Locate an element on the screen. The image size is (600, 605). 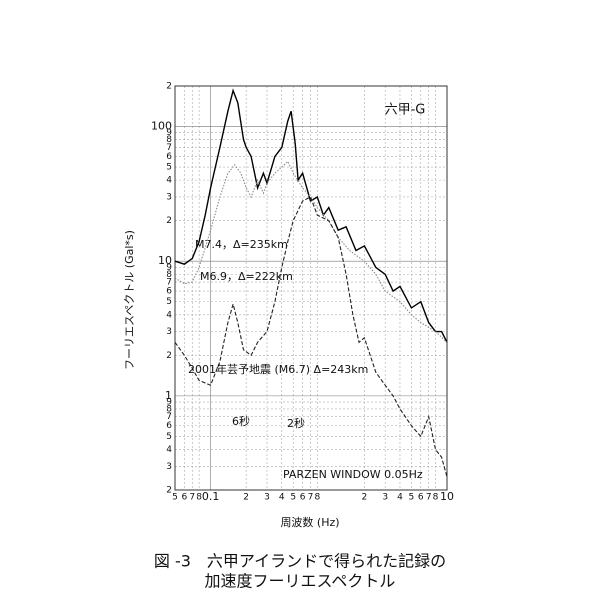
y-axis-label: フーリエスペクトル (Gal*s) is located at coordinates (129, 300).